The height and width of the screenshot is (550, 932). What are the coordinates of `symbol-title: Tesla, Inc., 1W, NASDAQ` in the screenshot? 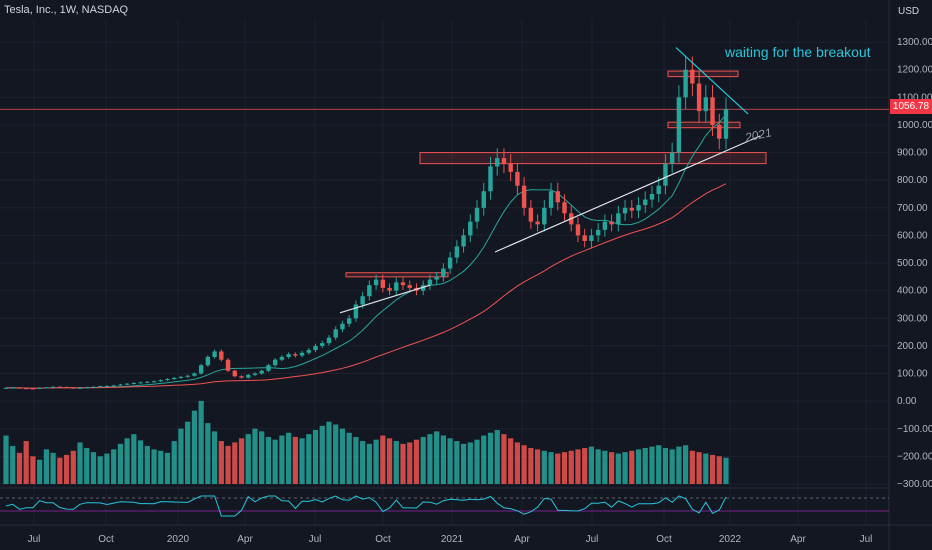 It's located at (66, 10).